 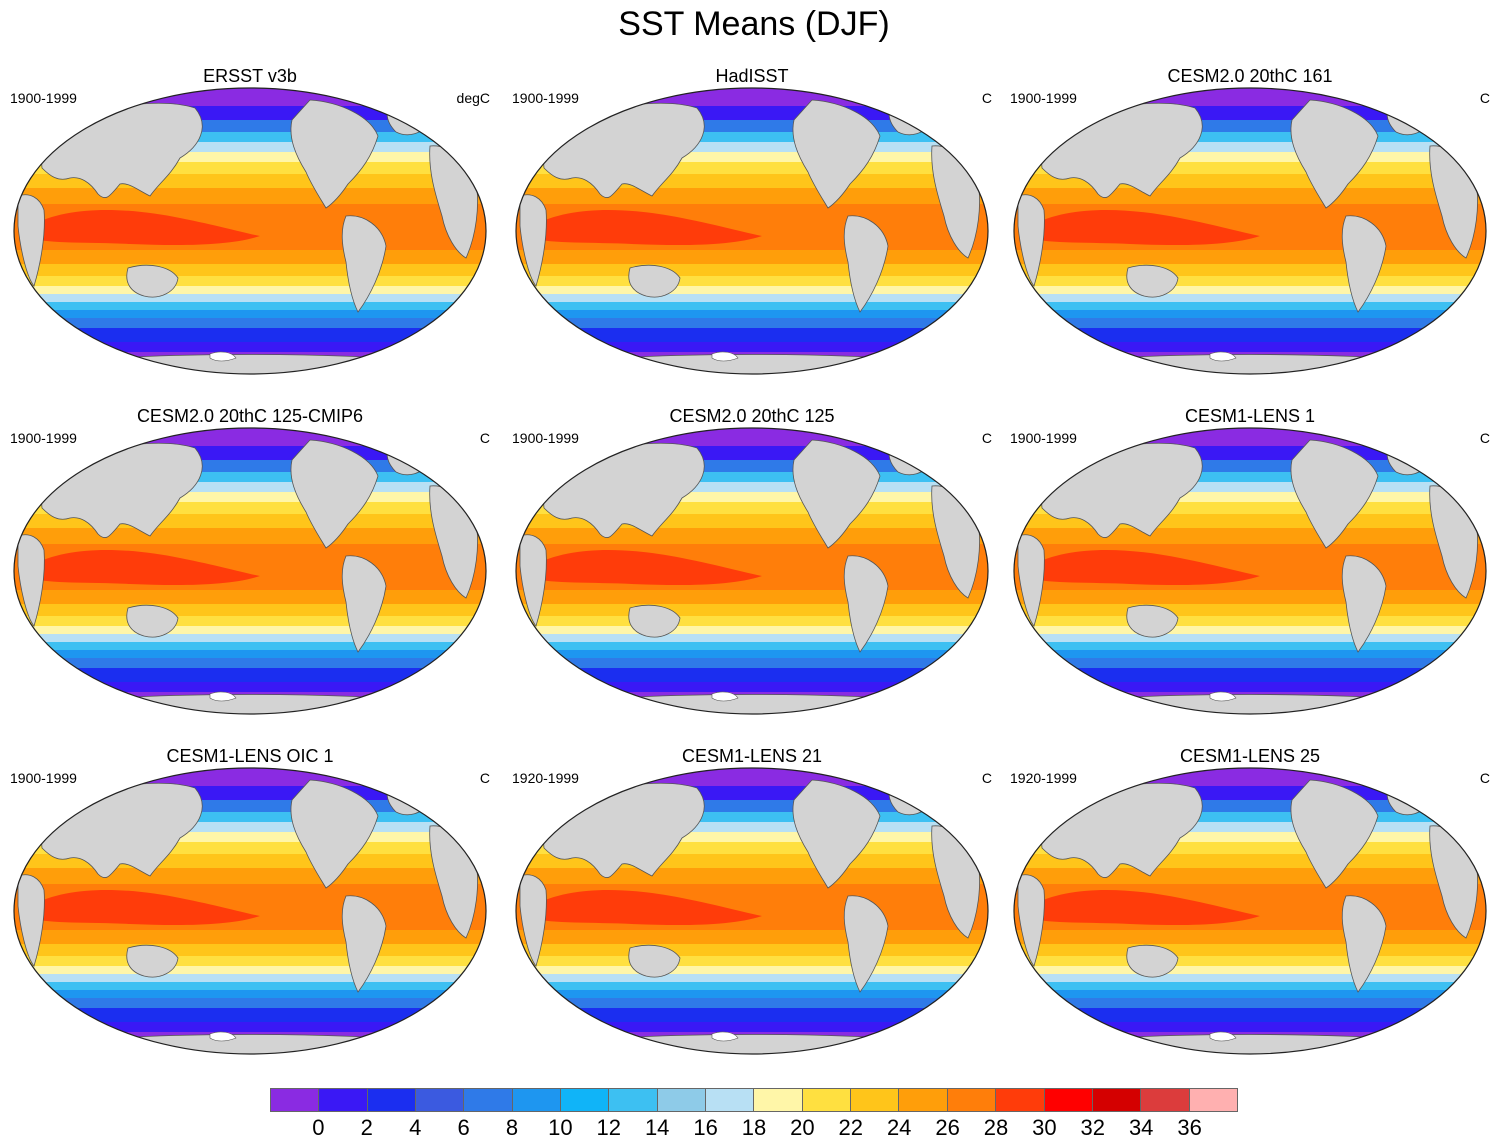 I want to click on colorbar-tick-label: 8, so click(x=512, y=1127).